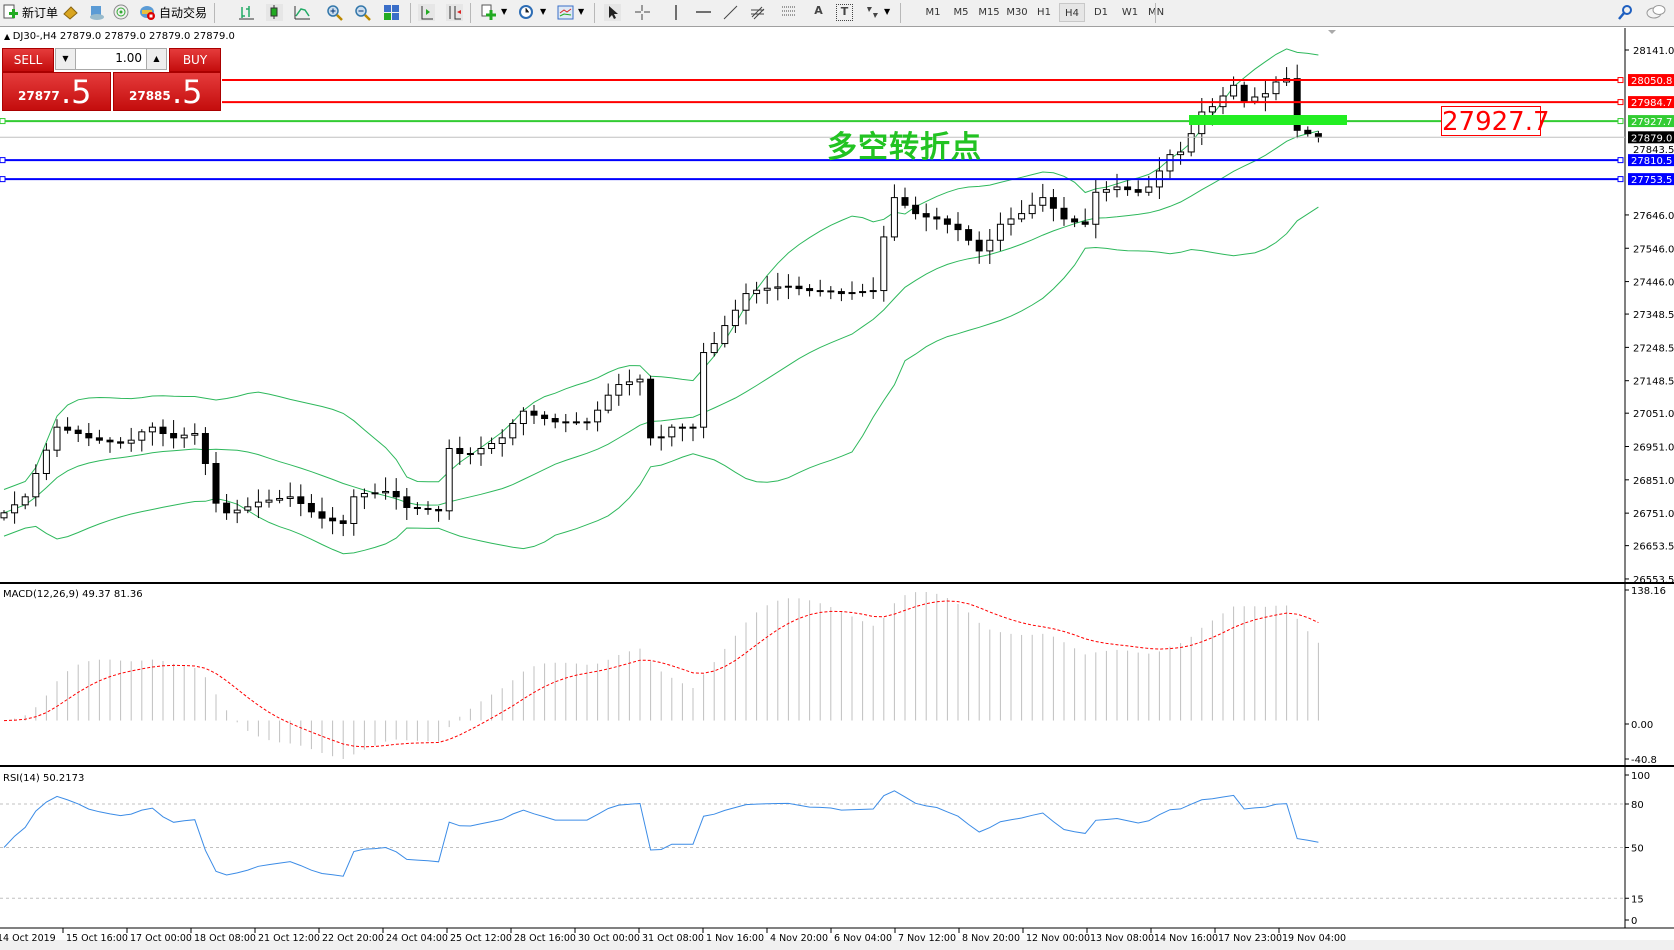  Describe the element at coordinates (1017, 12) in the screenshot. I see `timeframe-m30: M30` at that location.